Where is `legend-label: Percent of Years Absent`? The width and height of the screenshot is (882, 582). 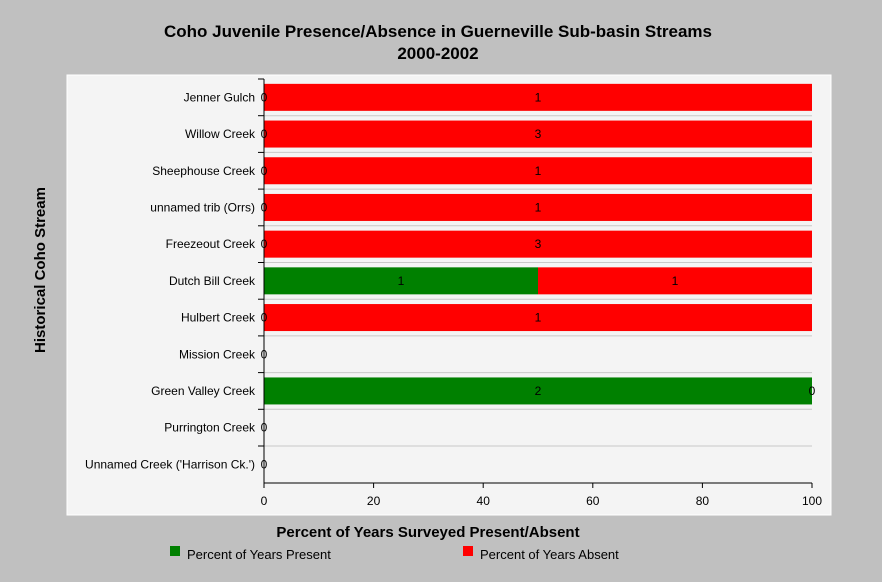 legend-label: Percent of Years Absent is located at coordinates (549, 554).